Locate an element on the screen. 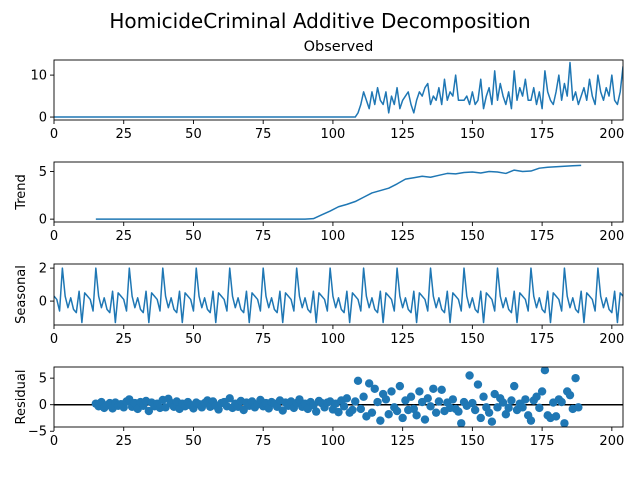  trend-axes-frame is located at coordinates (338, 192).